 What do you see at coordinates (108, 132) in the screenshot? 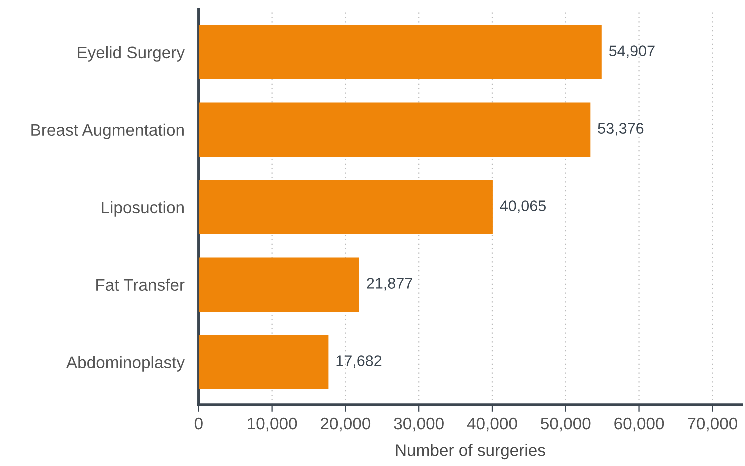
I see `y-tick-label: Breast Augmentation` at bounding box center [108, 132].